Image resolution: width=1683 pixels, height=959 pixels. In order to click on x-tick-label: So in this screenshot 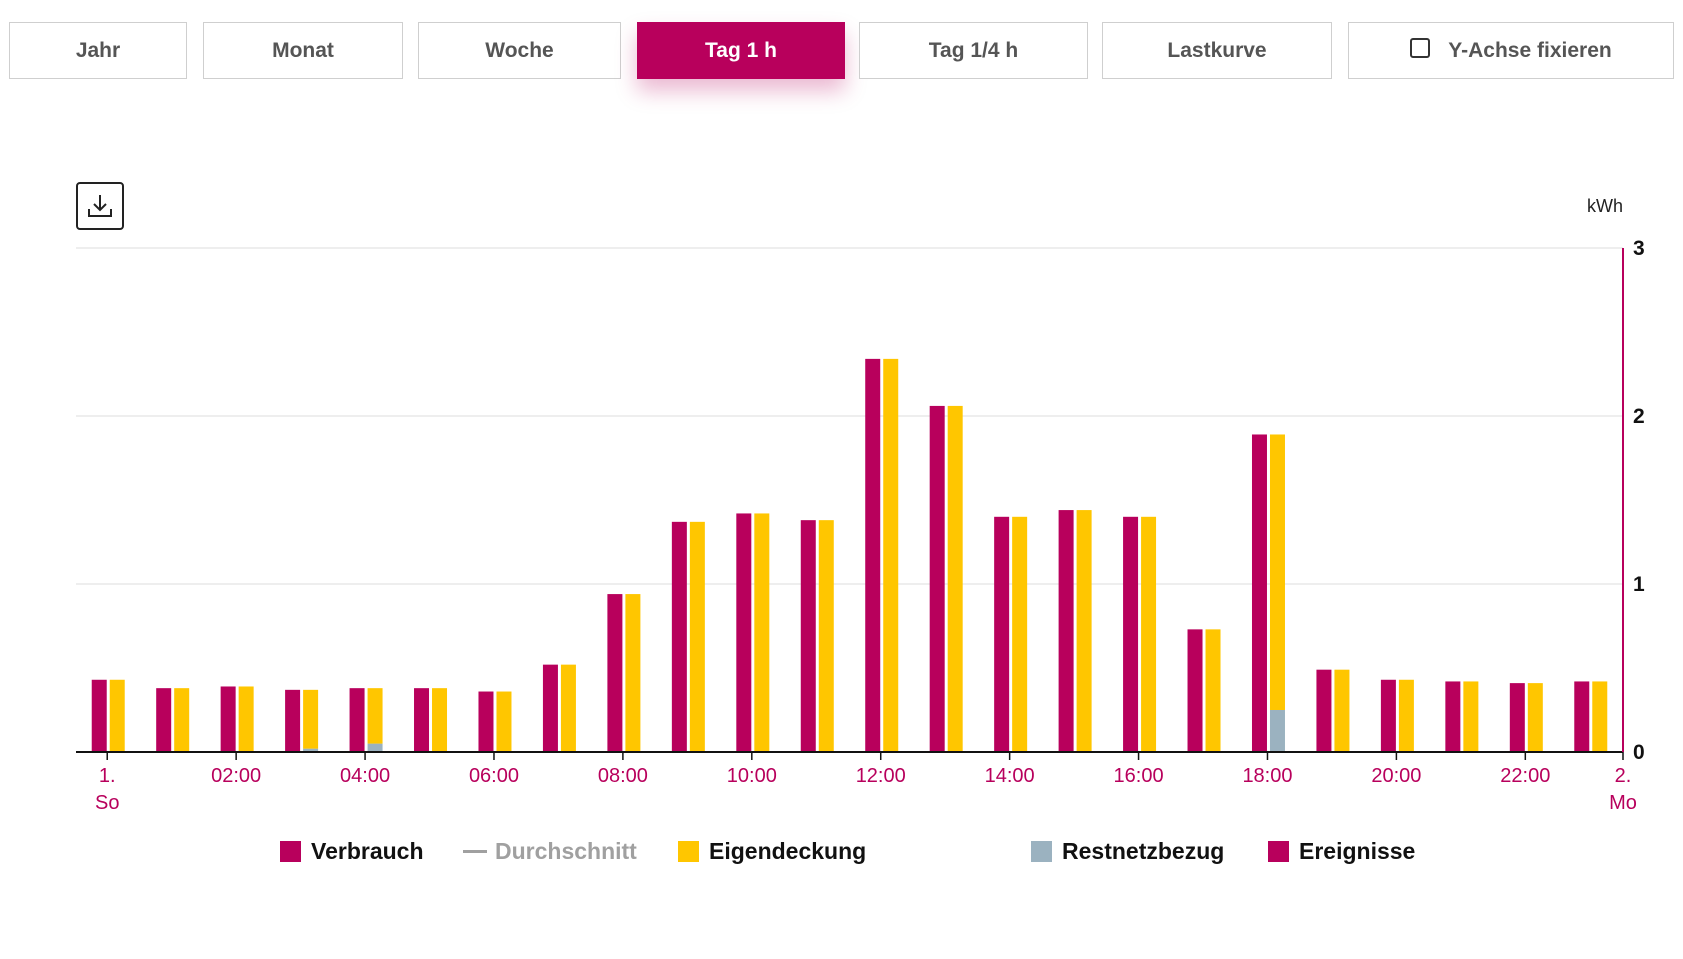, I will do `click(107, 803)`.